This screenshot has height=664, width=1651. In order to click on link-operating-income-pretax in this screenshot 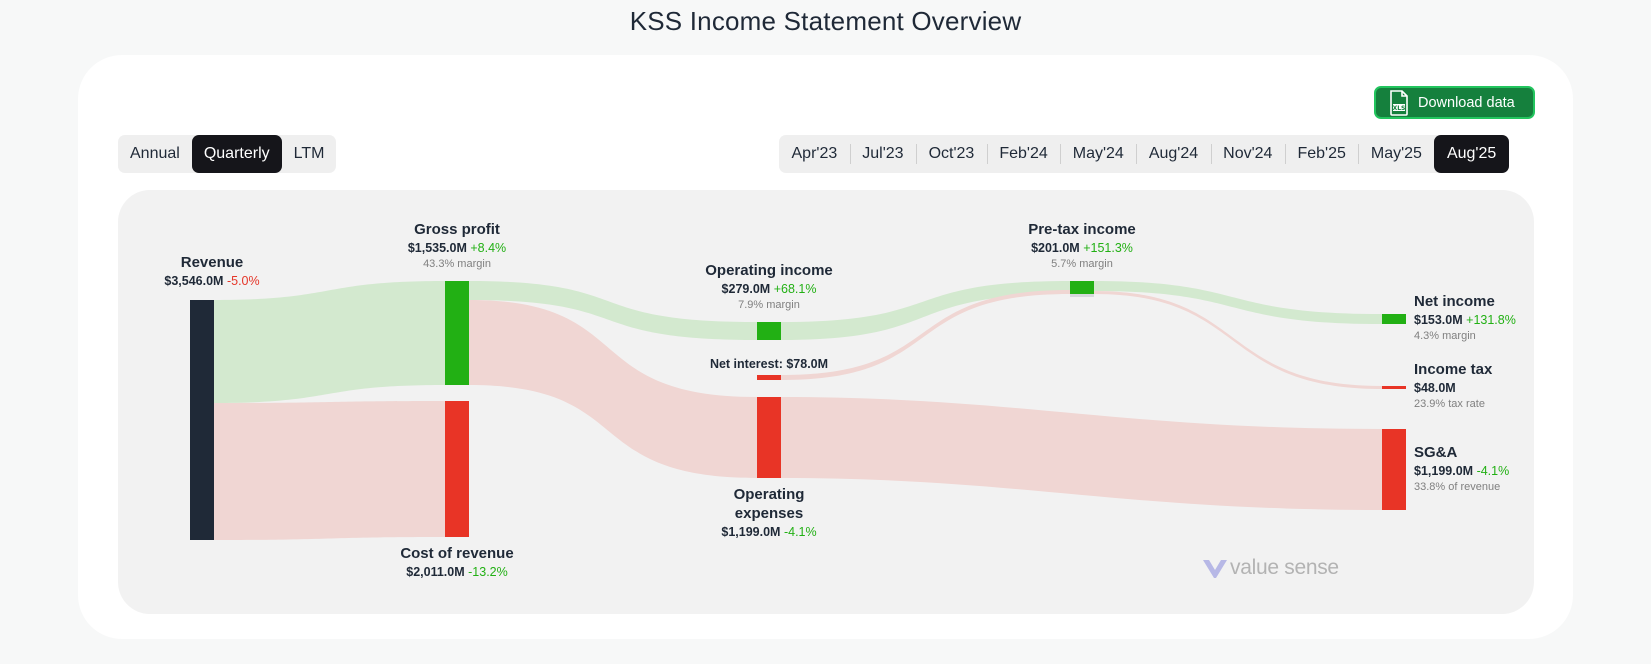, I will do `click(925, 310)`.